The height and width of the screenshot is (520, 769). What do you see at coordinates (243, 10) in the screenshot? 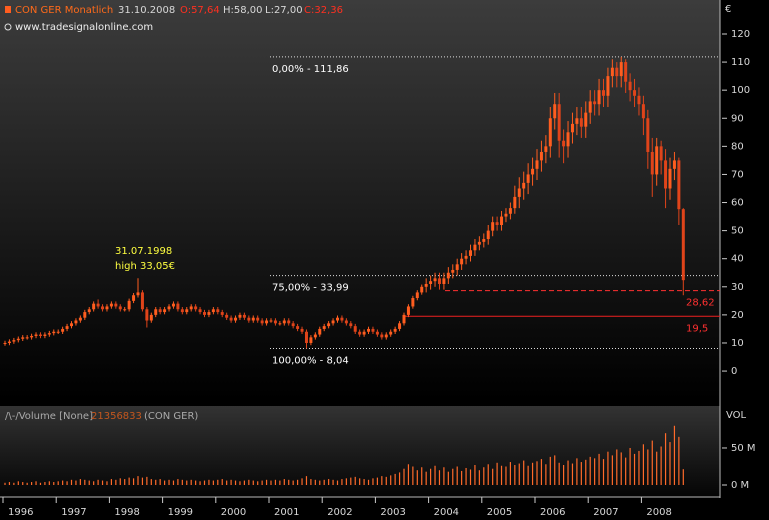
I see `high-value: H:58,00` at bounding box center [243, 10].